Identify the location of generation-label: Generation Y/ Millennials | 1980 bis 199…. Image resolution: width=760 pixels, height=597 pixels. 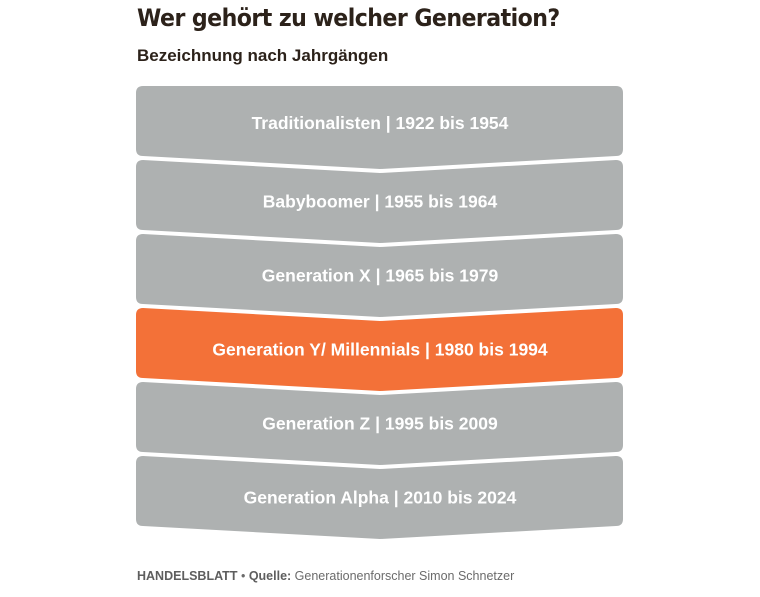
(380, 350).